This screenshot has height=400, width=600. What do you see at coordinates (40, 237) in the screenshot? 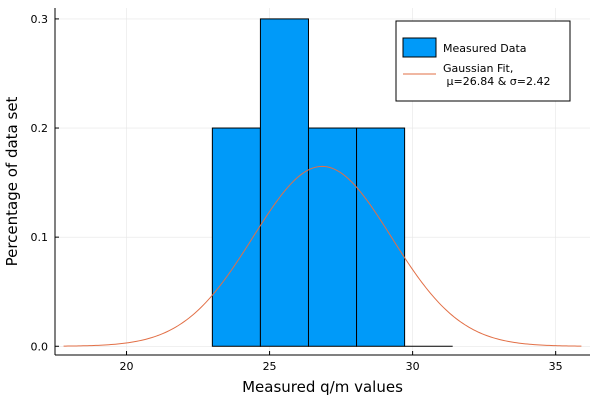
I see `y-tick-label: 0.1` at bounding box center [40, 237].